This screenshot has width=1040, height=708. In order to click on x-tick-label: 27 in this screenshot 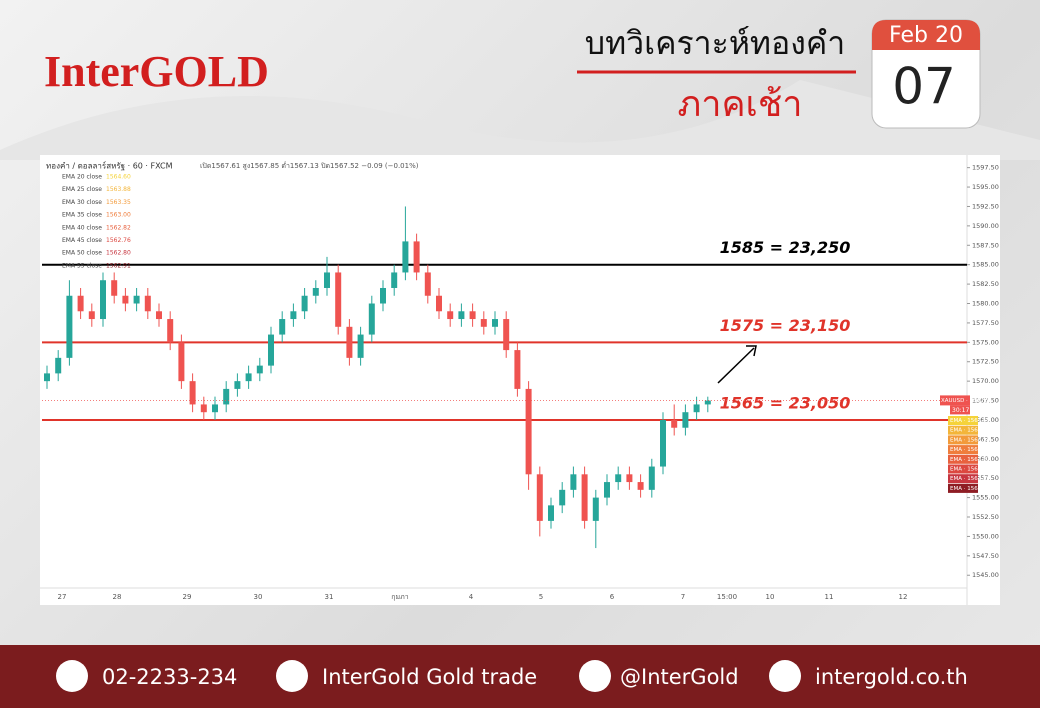, I will do `click(62, 597)`.